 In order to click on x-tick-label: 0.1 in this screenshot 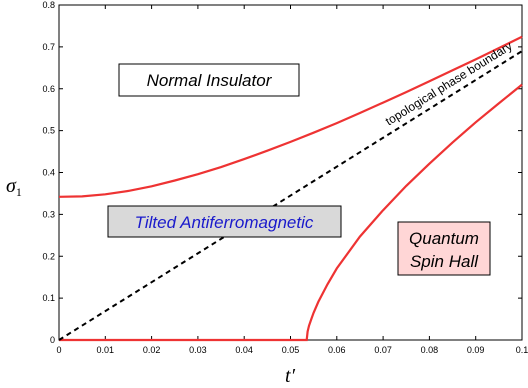, I will do `click(522, 350)`.